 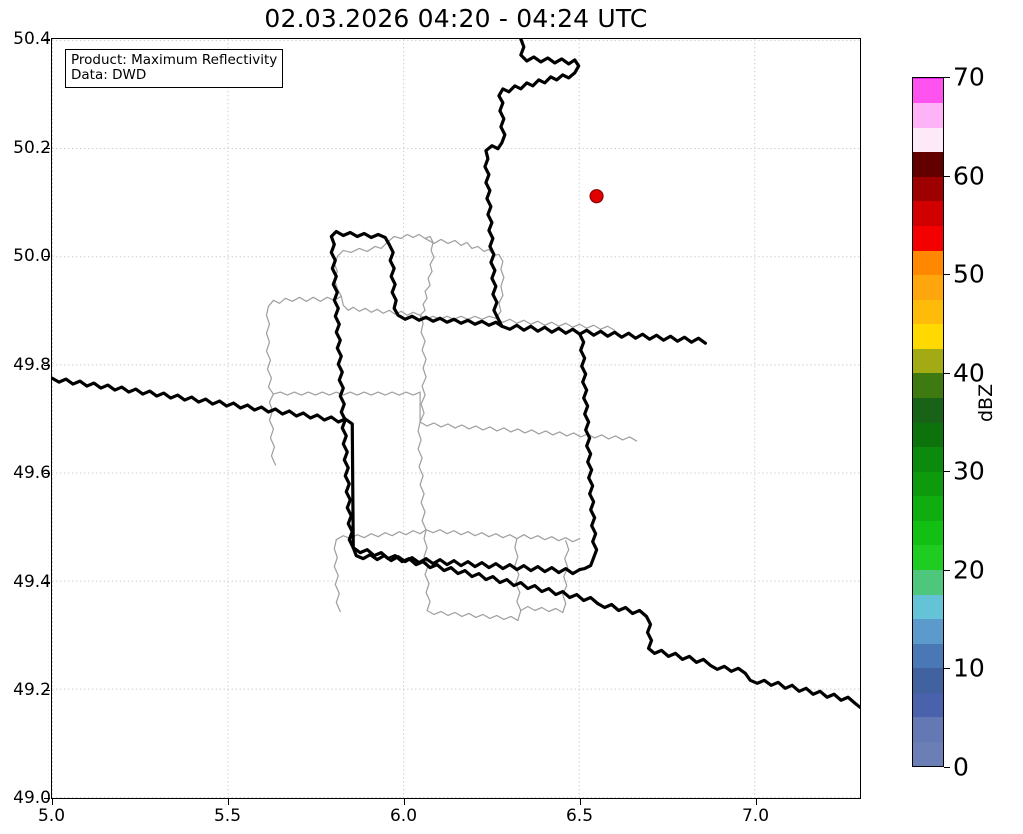 I want to click on colorbar-band-5-7.5, so click(x=928, y=705).